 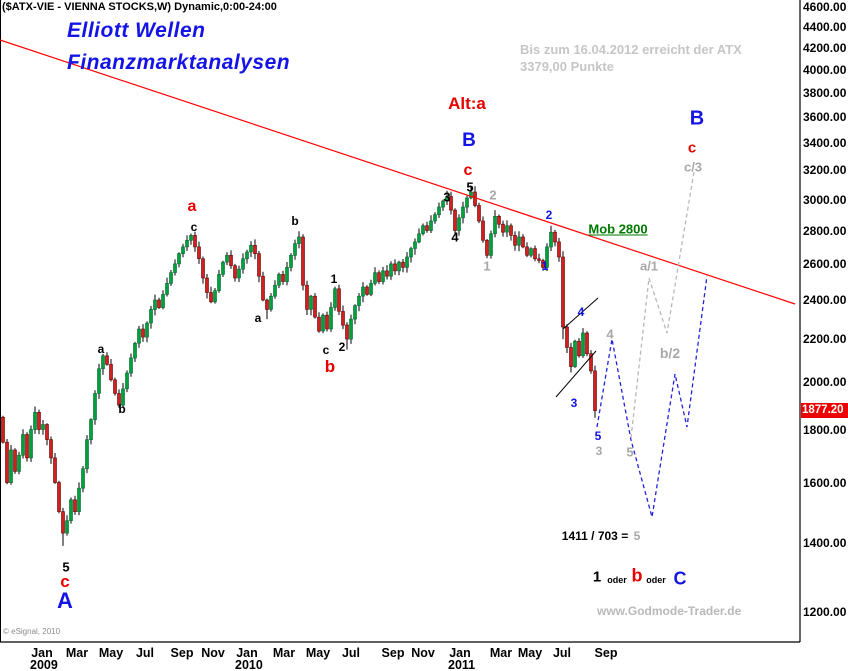 I want to click on wave-2-gray: 2, so click(x=493, y=195).